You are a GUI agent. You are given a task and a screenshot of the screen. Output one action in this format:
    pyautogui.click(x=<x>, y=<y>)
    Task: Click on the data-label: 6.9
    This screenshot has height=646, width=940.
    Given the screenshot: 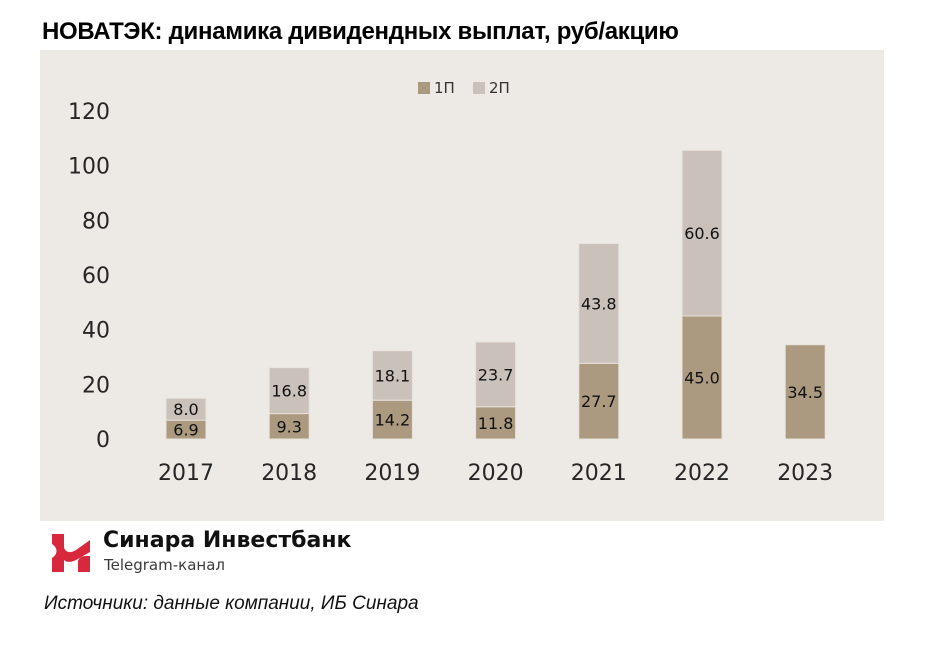 What is the action you would take?
    pyautogui.click(x=185, y=430)
    